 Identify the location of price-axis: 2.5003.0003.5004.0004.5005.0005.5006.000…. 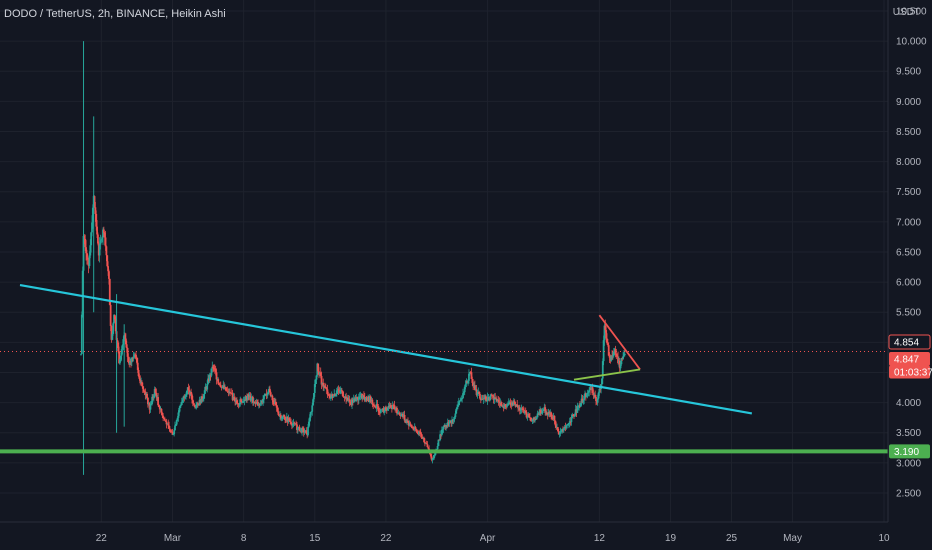
(909, 261).